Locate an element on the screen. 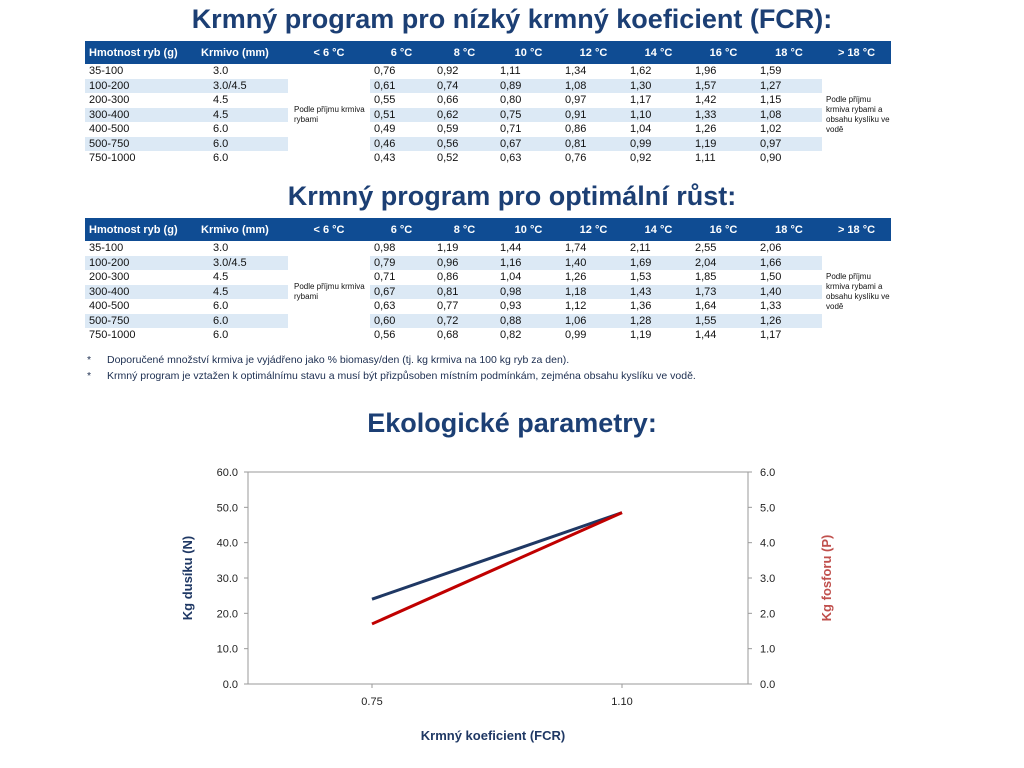 The height and width of the screenshot is (768, 1024). feed-rate-cell: 0,51 is located at coordinates (401, 114).